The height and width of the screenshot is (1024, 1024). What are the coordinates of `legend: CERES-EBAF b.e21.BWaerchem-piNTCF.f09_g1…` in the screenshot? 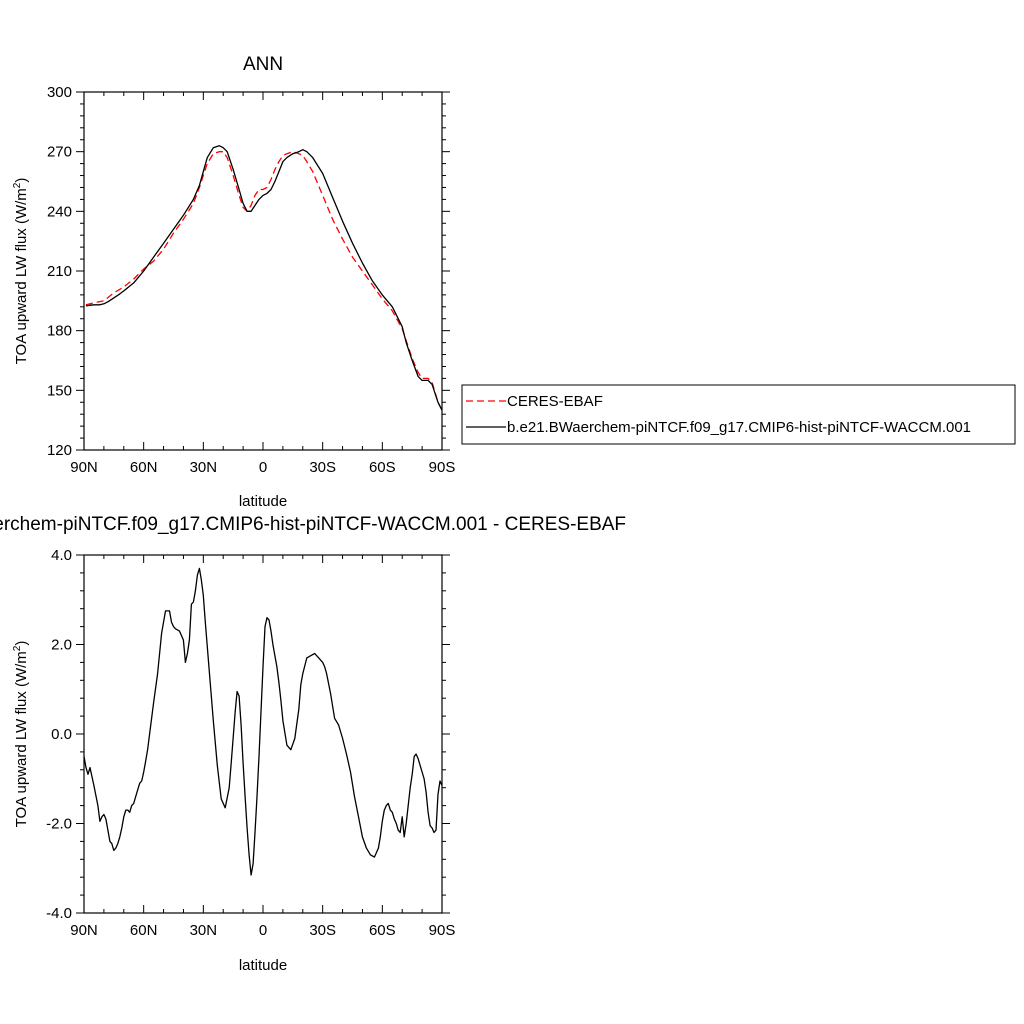 It's located at (738, 414).